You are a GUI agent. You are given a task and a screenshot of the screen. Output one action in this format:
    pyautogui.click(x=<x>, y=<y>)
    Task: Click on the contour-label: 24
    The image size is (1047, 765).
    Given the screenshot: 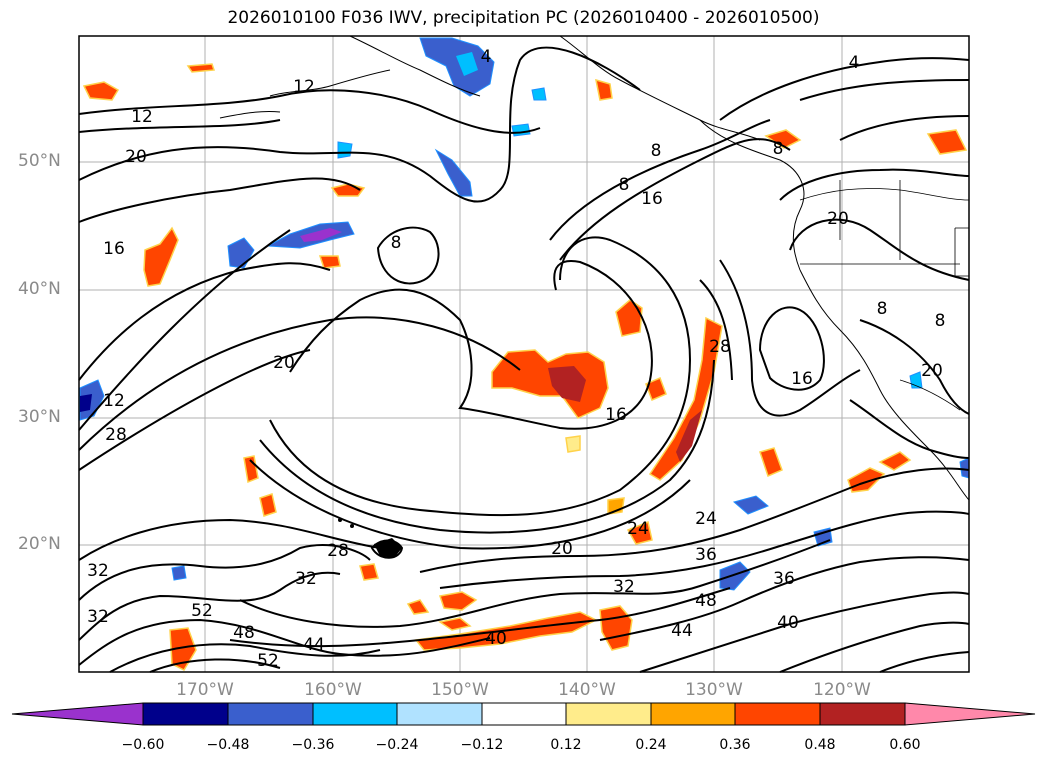 What is the action you would take?
    pyautogui.click(x=638, y=529)
    